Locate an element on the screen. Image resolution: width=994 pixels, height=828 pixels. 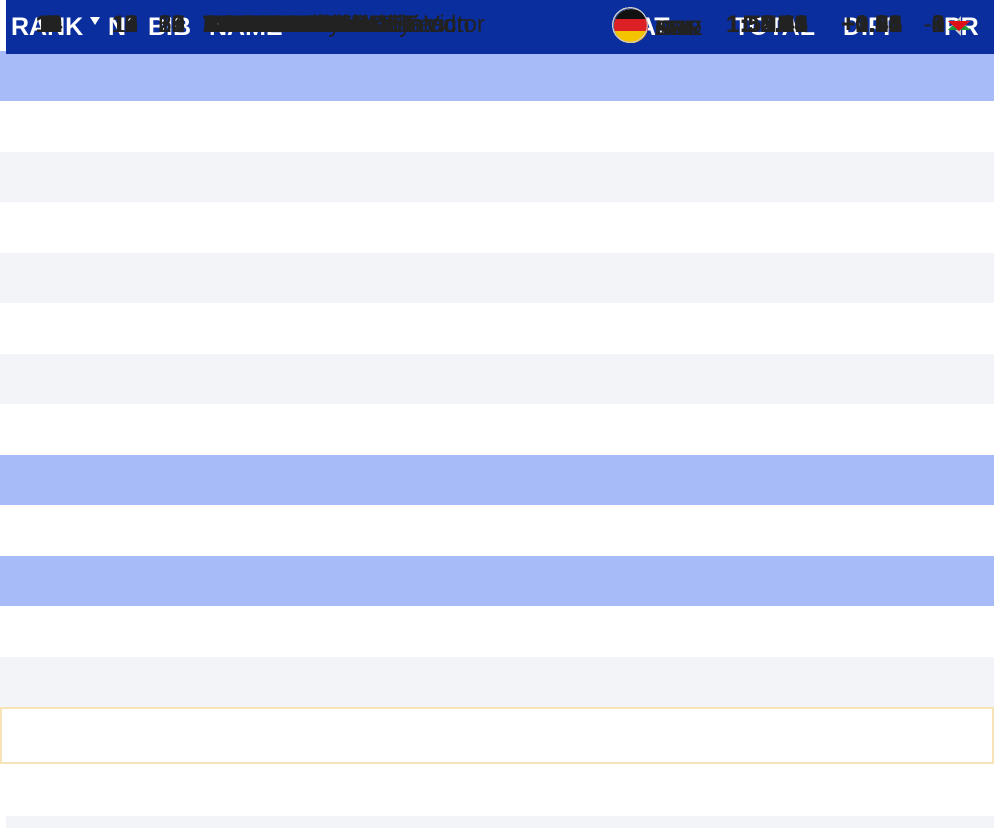
last-name: ZENHAEUSERN is located at coordinates (294, 24).